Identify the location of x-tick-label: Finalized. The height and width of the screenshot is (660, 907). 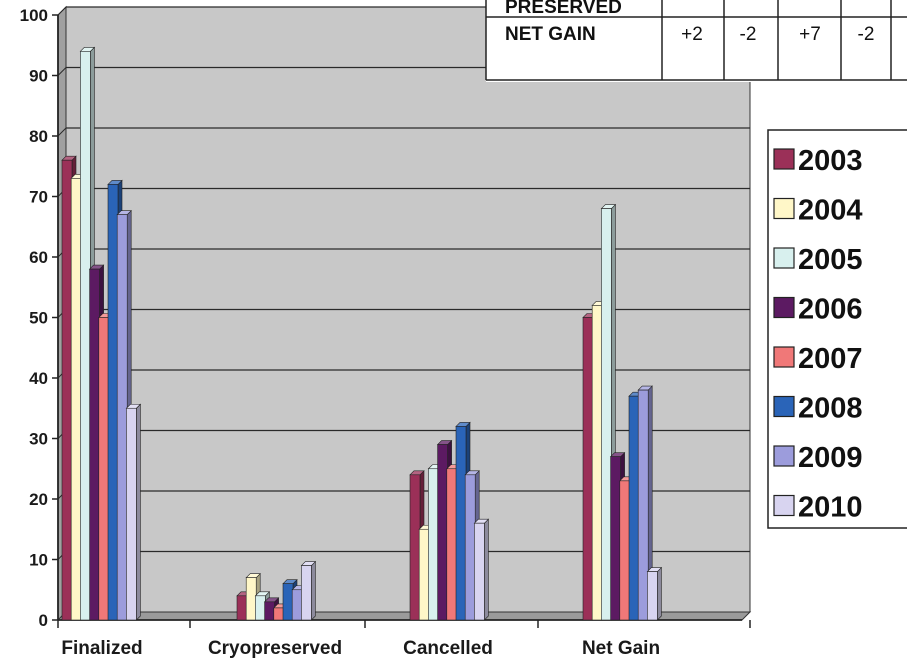
(101, 648).